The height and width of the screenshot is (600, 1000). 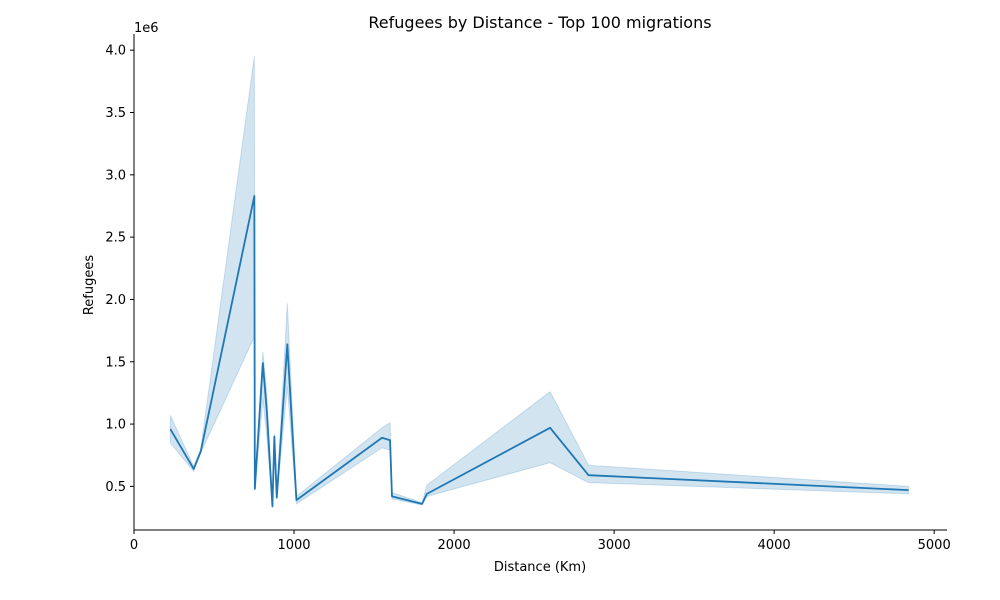 What do you see at coordinates (115, 51) in the screenshot?
I see `y-tick-label: 4.0` at bounding box center [115, 51].